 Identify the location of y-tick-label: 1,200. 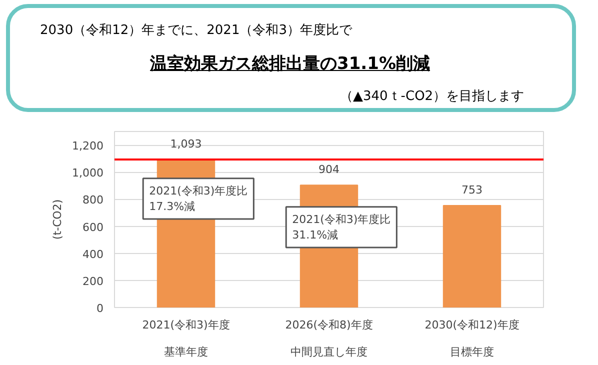
(88, 146).